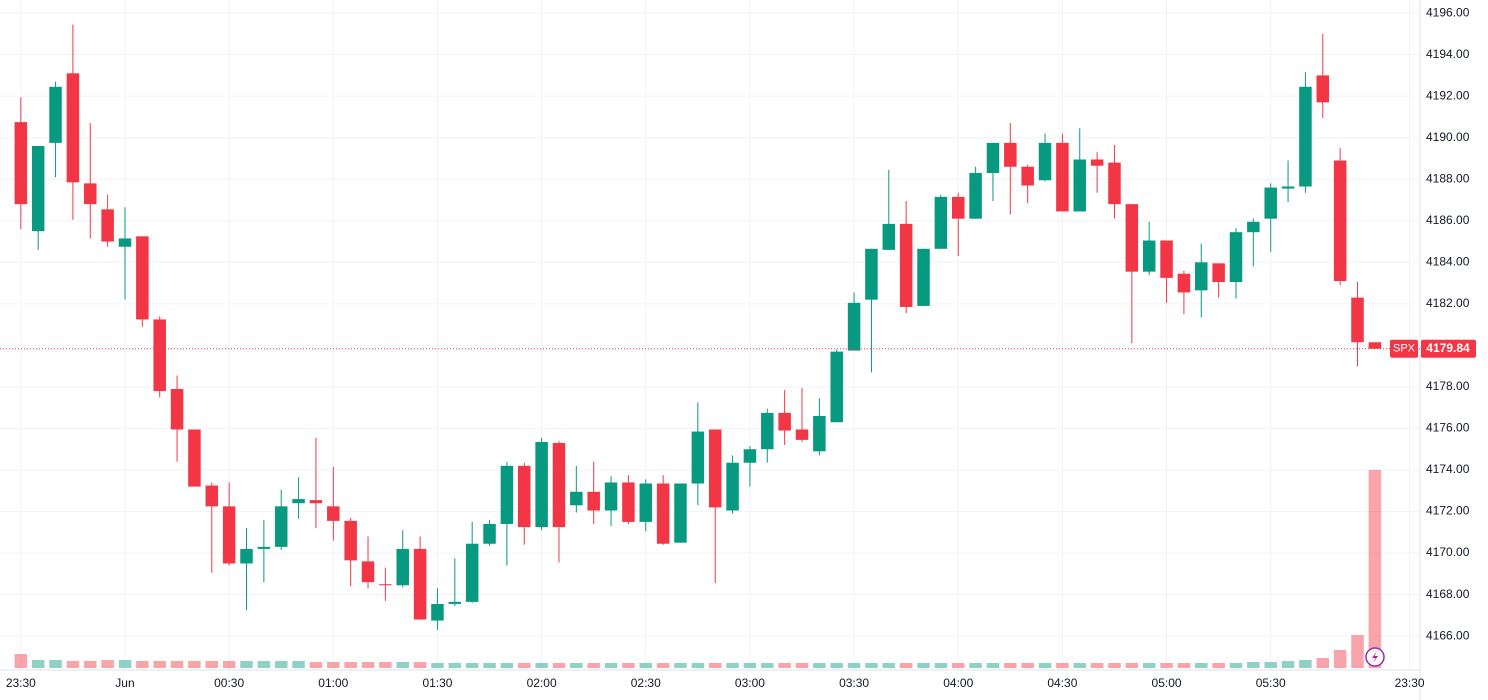  I want to click on last-price-badge, so click(1448, 348).